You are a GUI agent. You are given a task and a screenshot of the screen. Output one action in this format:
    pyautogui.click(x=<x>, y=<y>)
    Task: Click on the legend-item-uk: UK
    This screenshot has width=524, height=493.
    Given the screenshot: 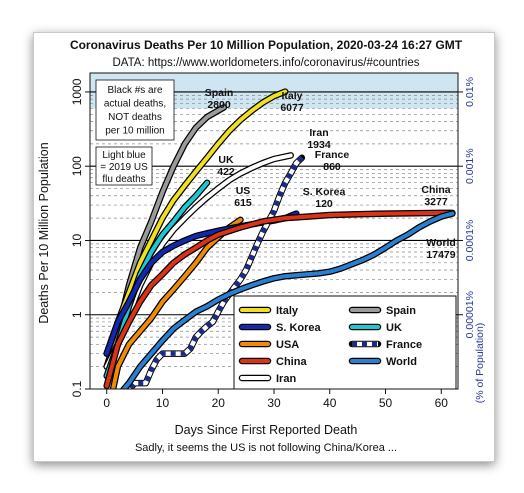 What is the action you would take?
    pyautogui.click(x=375, y=328)
    